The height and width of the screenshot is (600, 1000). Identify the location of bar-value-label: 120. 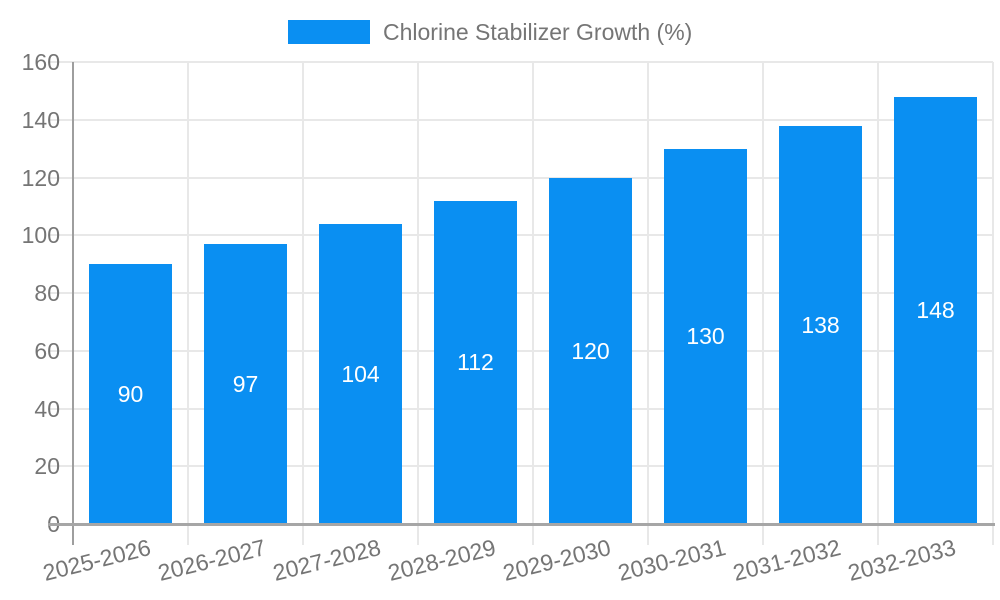
(590, 350).